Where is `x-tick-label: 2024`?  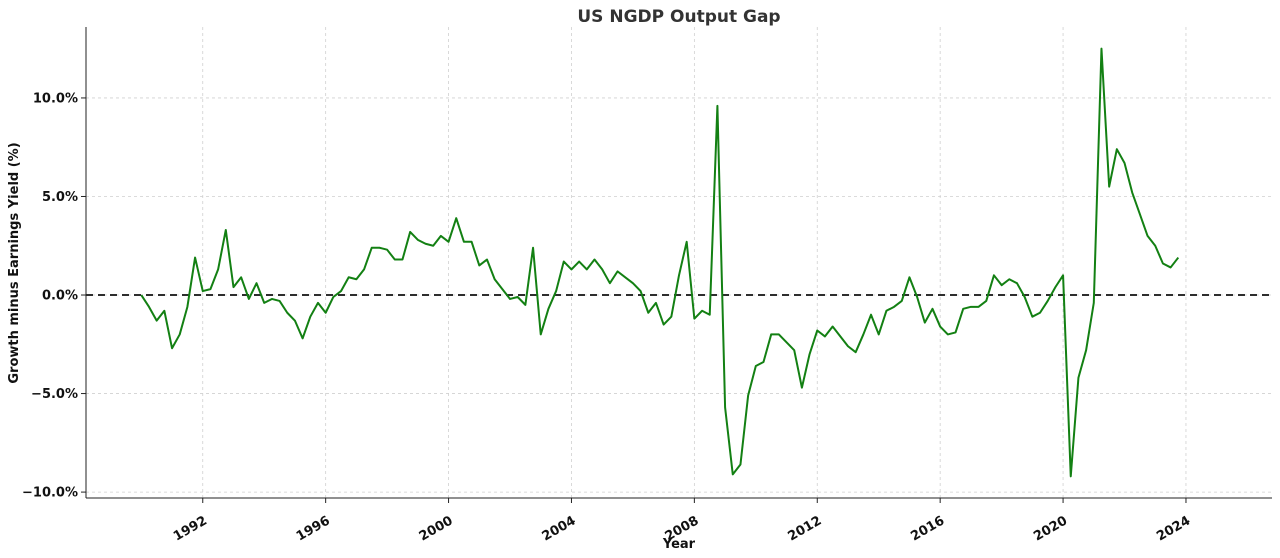
x-tick-label: 2024 is located at coordinates (1173, 528).